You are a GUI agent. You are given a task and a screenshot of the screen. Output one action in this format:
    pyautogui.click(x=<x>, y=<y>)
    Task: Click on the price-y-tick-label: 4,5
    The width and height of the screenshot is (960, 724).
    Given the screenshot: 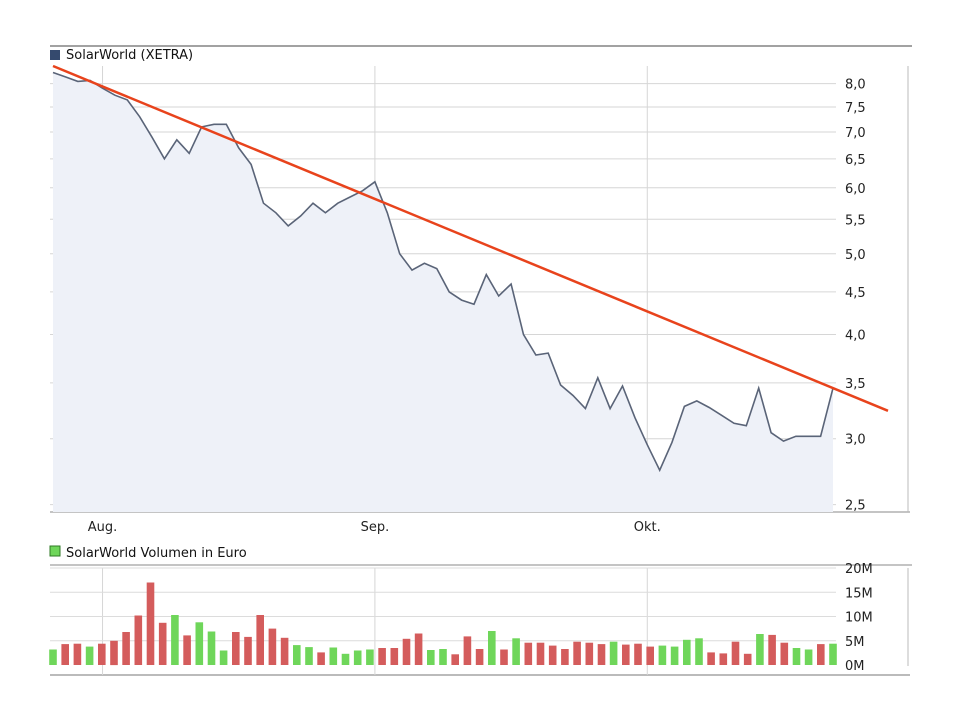 What is the action you would take?
    pyautogui.click(x=855, y=293)
    